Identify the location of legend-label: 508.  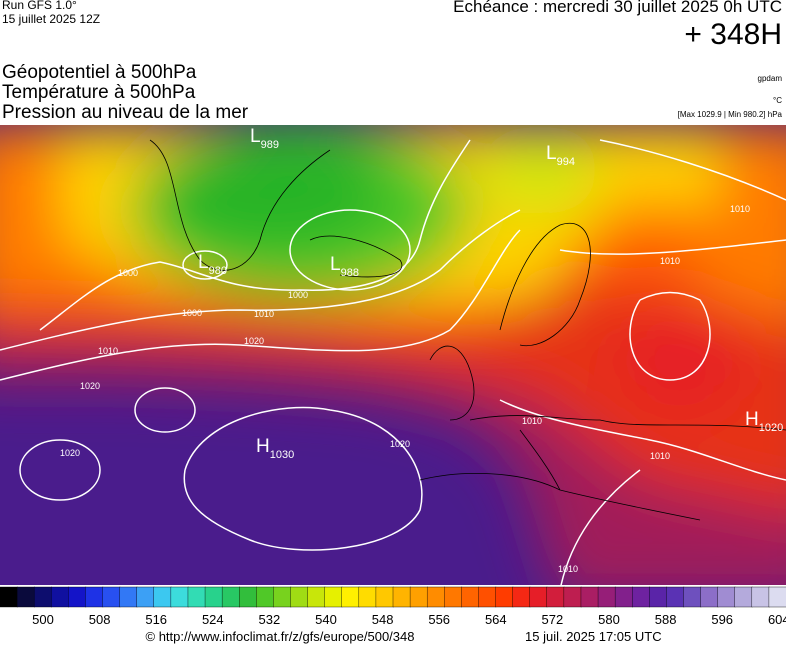
(100, 619).